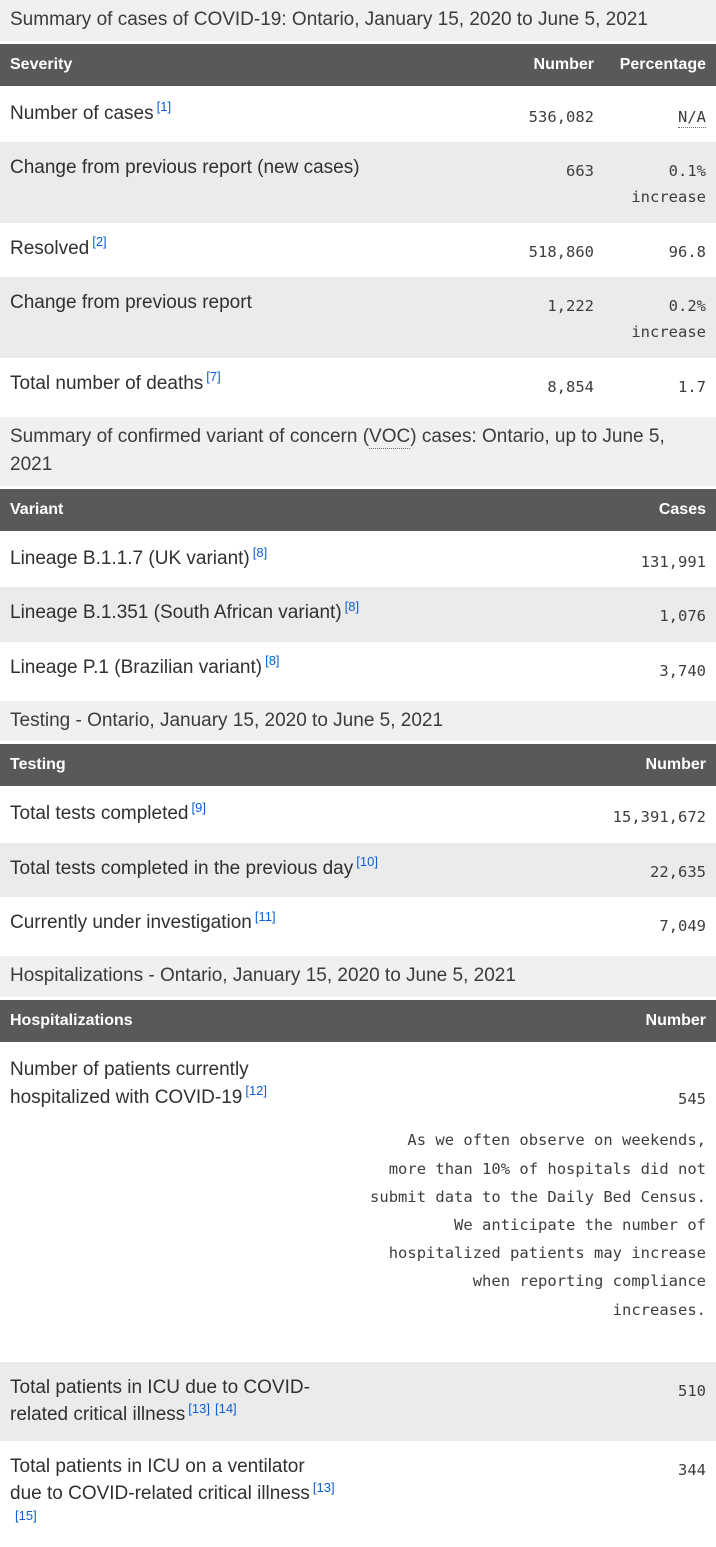 This screenshot has width=716, height=1547. What do you see at coordinates (273, 766) in the screenshot?
I see `column-header-testing: Testing` at bounding box center [273, 766].